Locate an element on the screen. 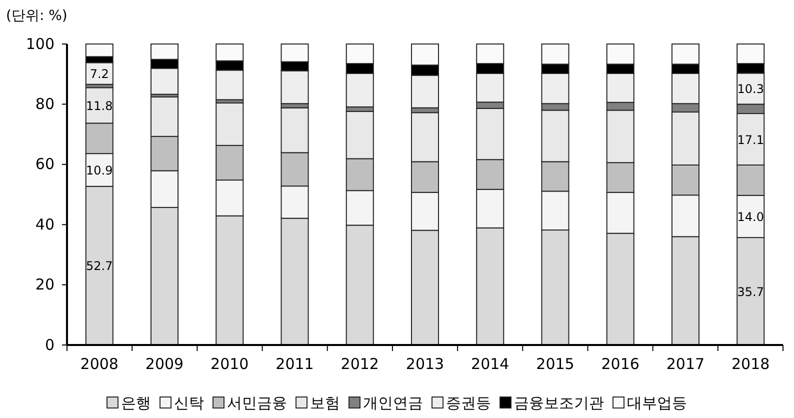 Image resolution: width=794 pixels, height=418 pixels. y-tick-label: 60 is located at coordinates (44, 164).